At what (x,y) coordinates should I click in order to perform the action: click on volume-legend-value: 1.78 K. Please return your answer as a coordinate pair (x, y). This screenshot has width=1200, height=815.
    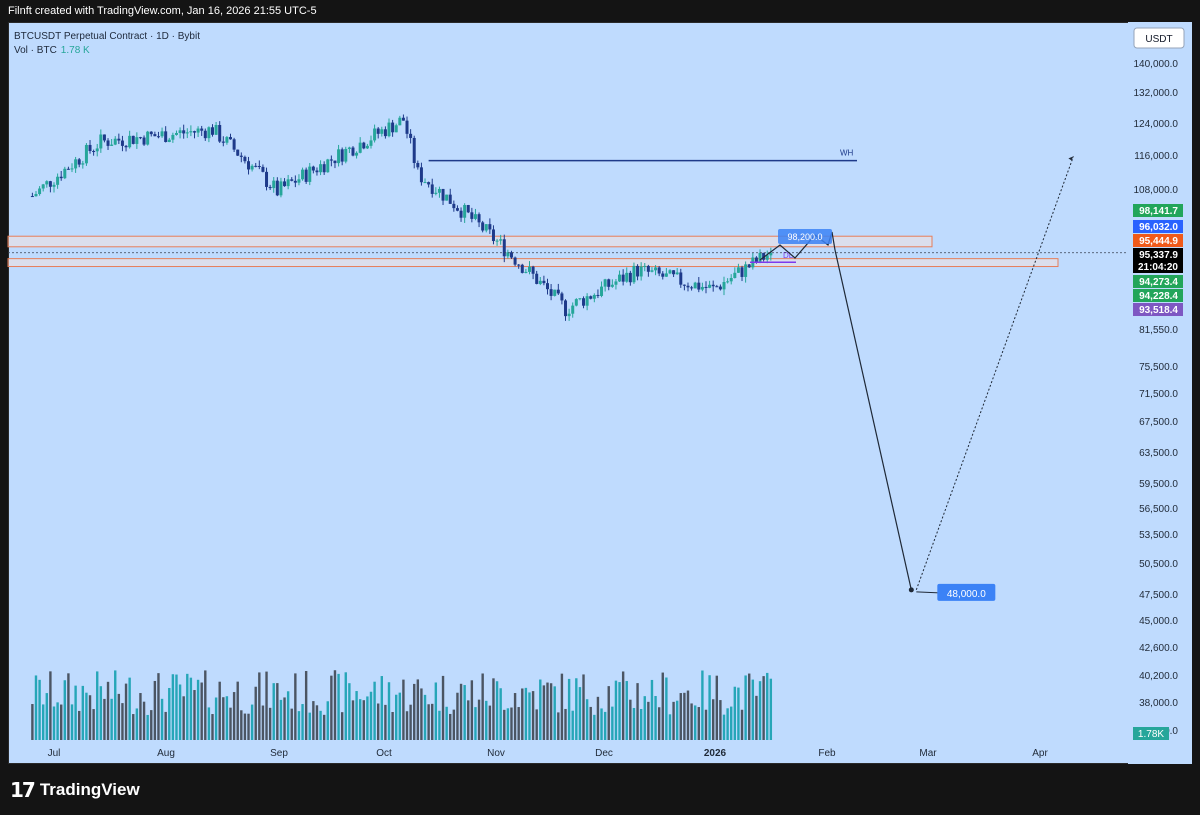
    Looking at the image, I should click on (75, 50).